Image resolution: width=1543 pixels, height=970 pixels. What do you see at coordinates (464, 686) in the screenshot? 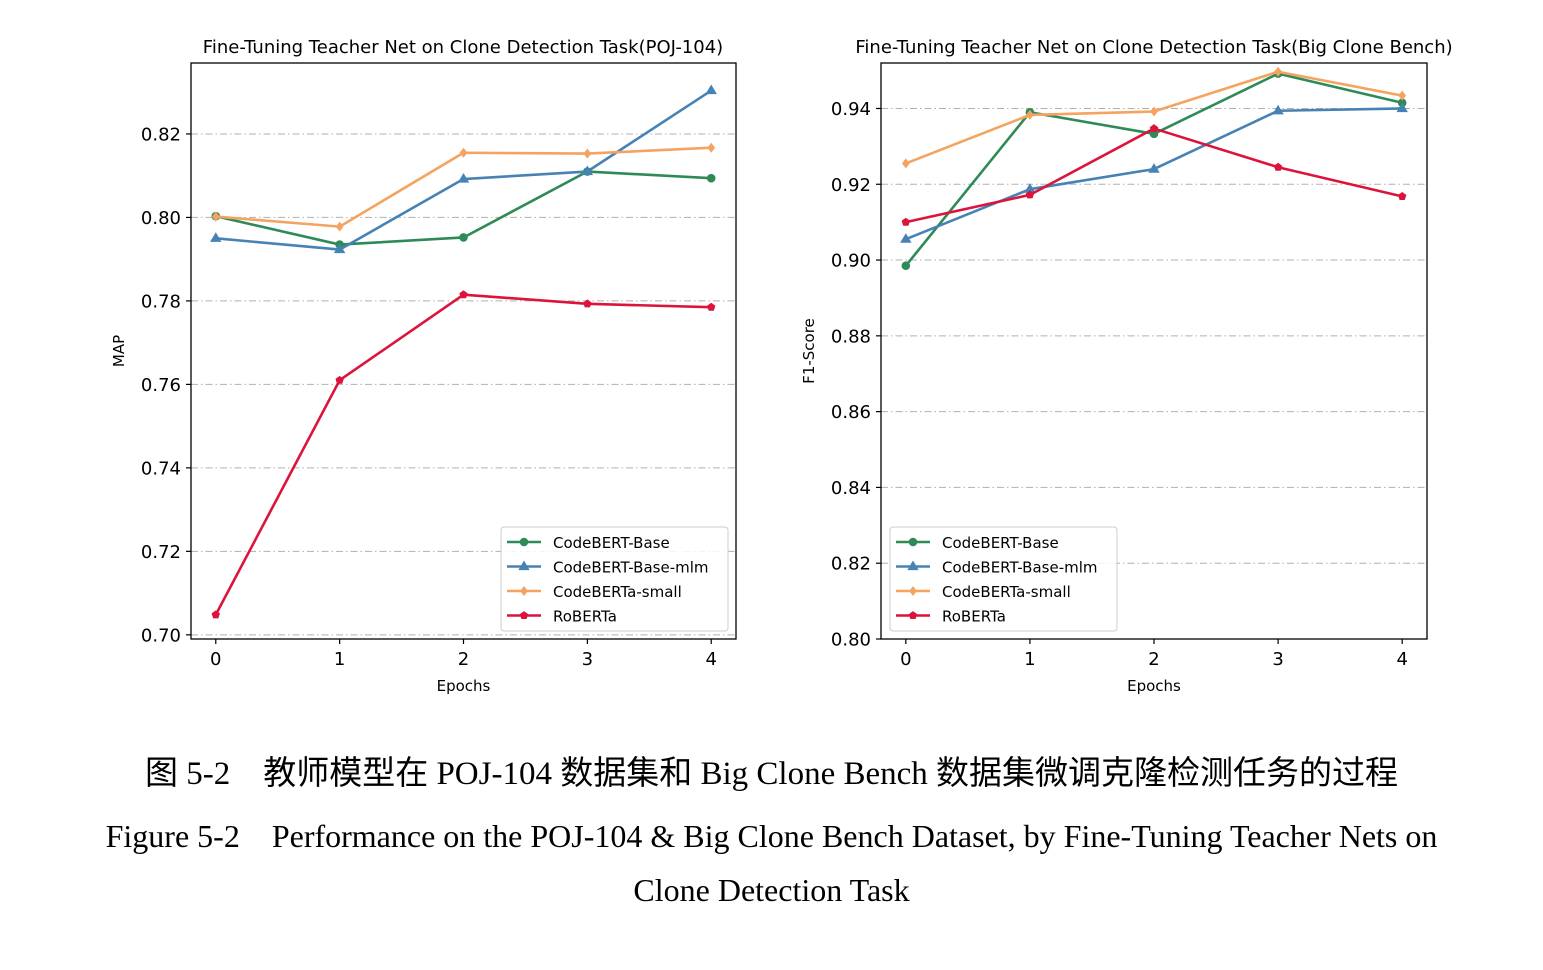
I see `chart-1-xlabel: Epochs` at bounding box center [464, 686].